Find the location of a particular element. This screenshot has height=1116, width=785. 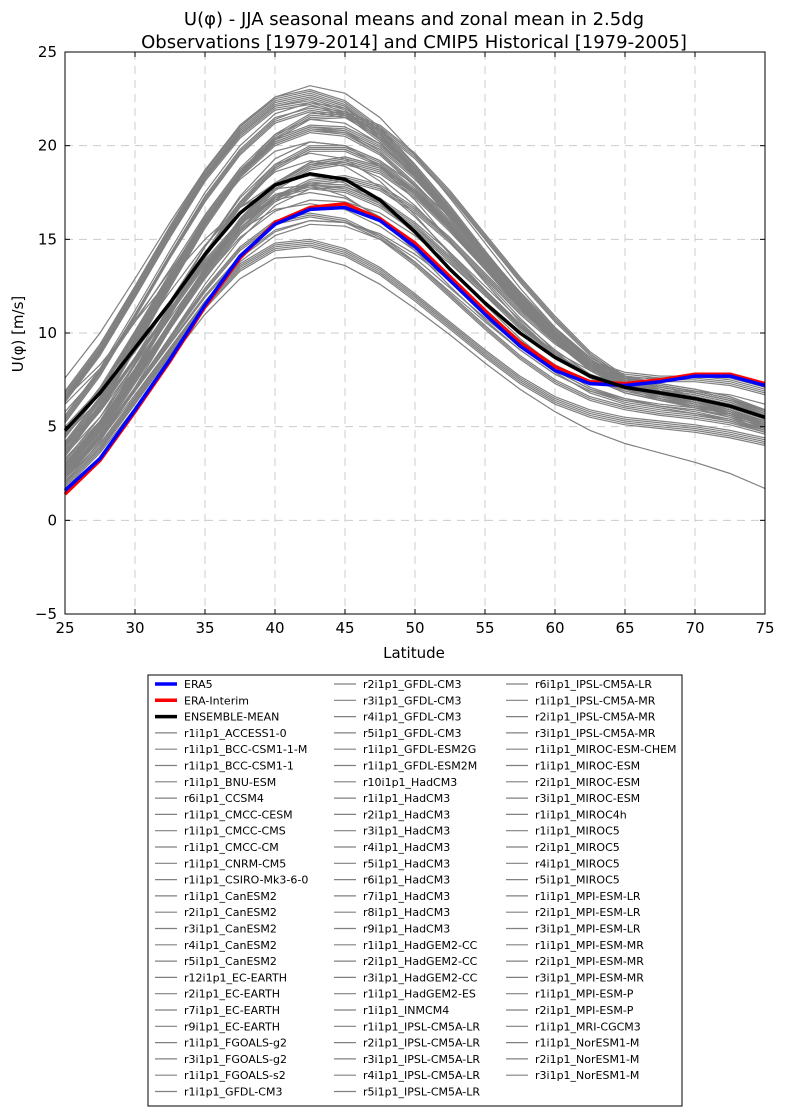

x-tick-label-0: 25 is located at coordinates (64, 628).